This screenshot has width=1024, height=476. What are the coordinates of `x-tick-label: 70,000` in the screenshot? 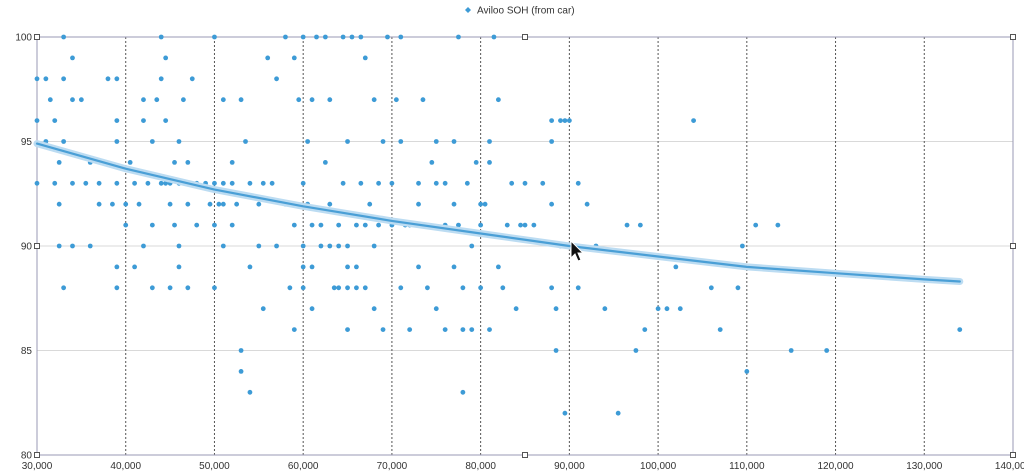 It's located at (392, 466).